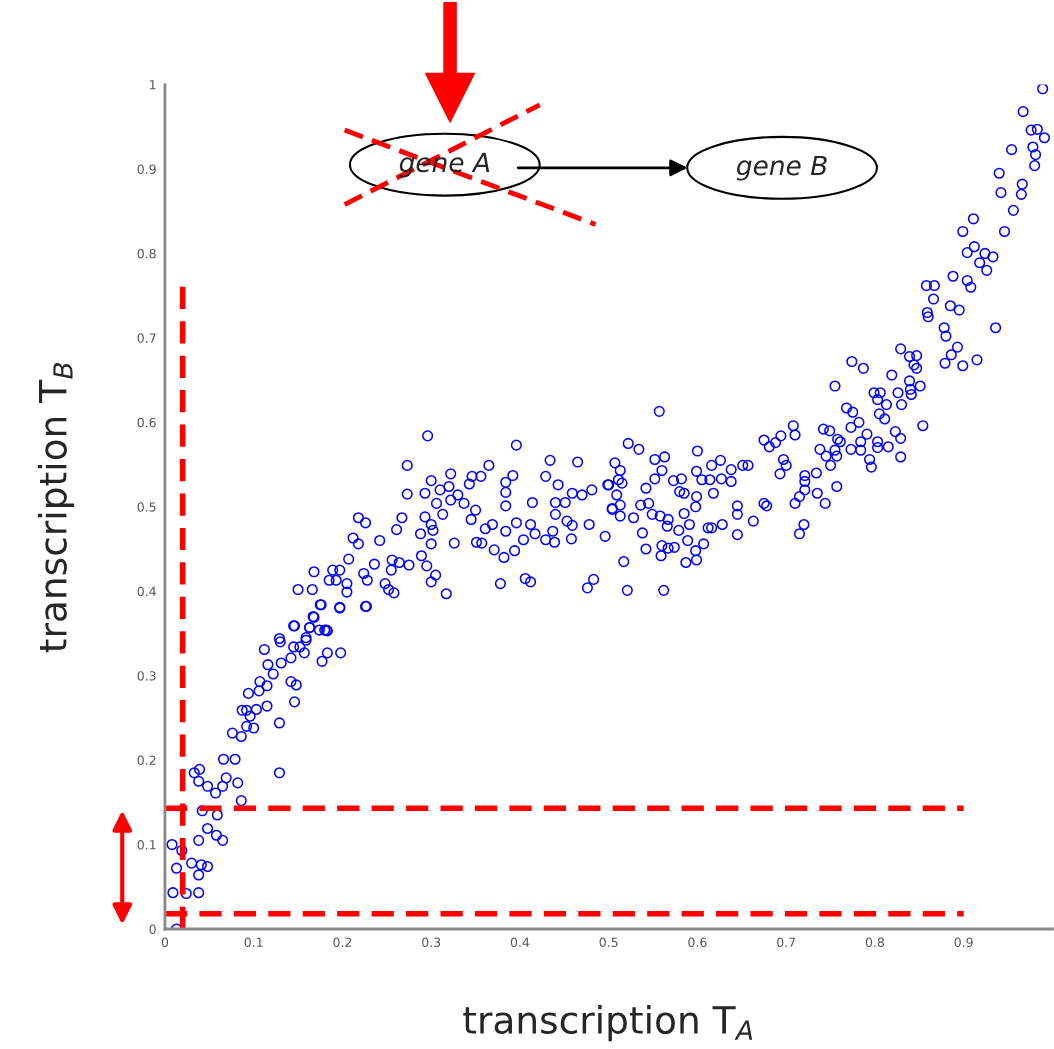 The image size is (1054, 1049). I want to click on x-tick-label: 0.5, so click(608, 942).